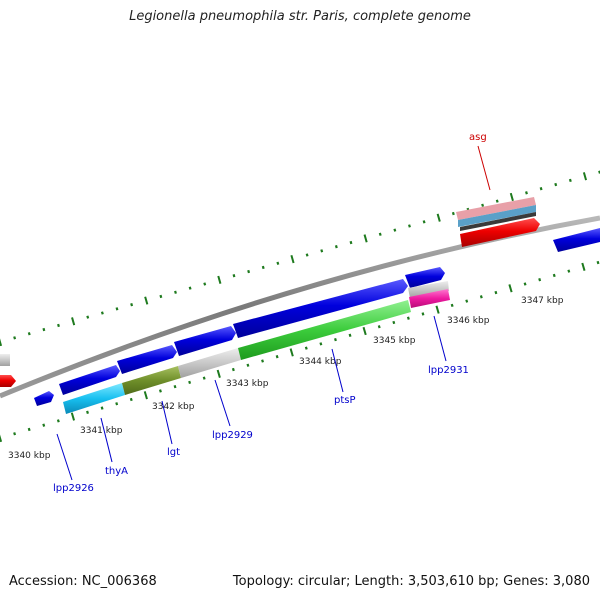 This screenshot has width=600, height=600. What do you see at coordinates (116, 471) in the screenshot?
I see `gene-label-thya: thyA` at bounding box center [116, 471].